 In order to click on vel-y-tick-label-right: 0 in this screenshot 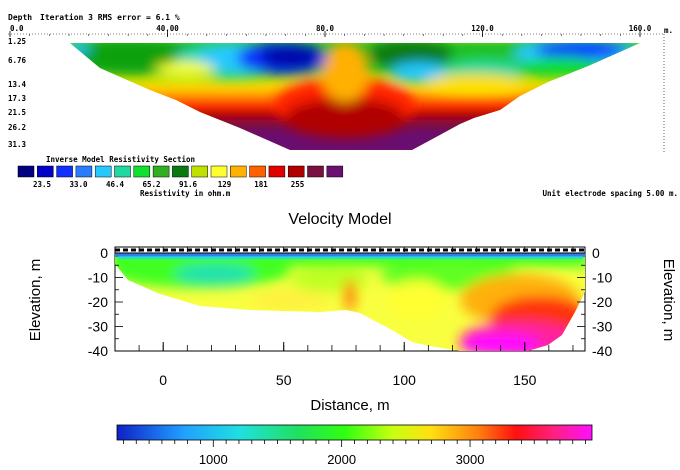, I will do `click(596, 253)`.